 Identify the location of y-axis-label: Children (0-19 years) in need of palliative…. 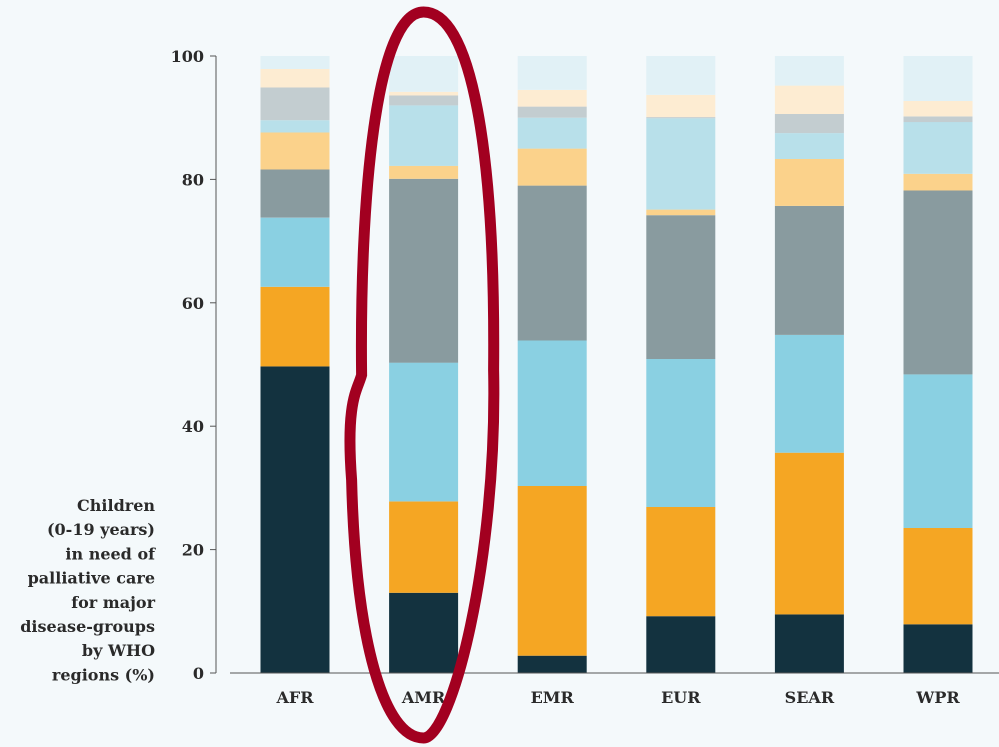
(88, 590).